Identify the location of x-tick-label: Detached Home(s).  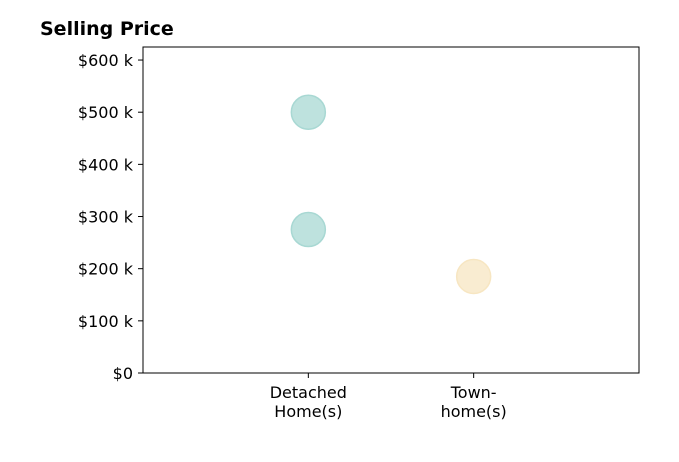
(308, 402).